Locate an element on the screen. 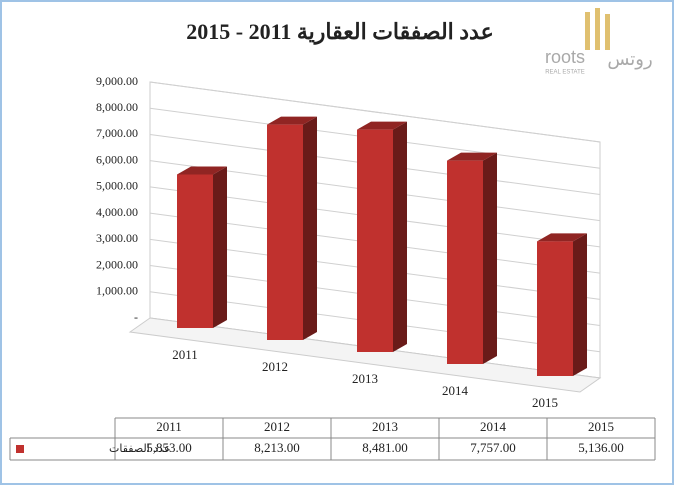 The width and height of the screenshot is (674, 485). table-value: 5,136.00 is located at coordinates (601, 447).